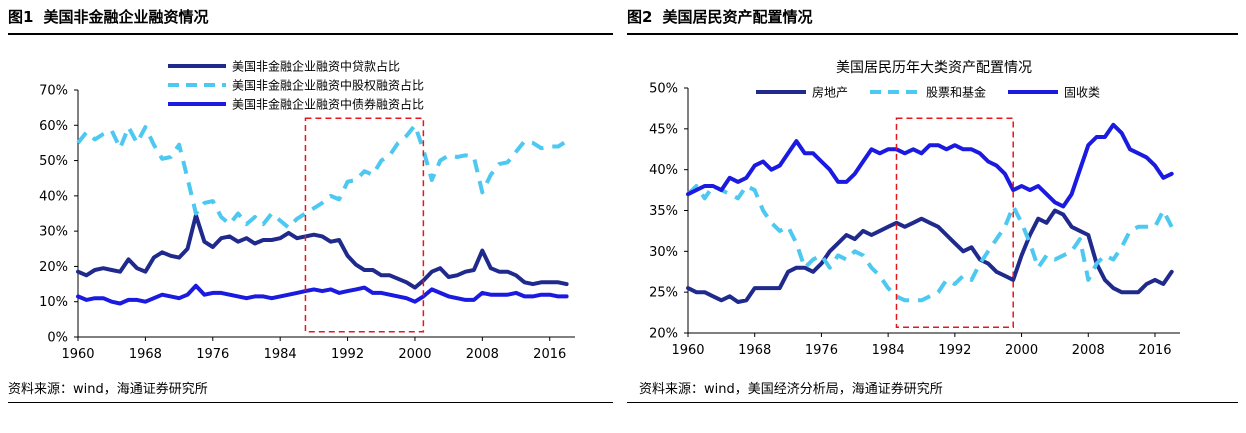 This screenshot has height=433, width=1246. Describe the element at coordinates (1082, 93) in the screenshot. I see `legend-label-3: 固收类` at that location.